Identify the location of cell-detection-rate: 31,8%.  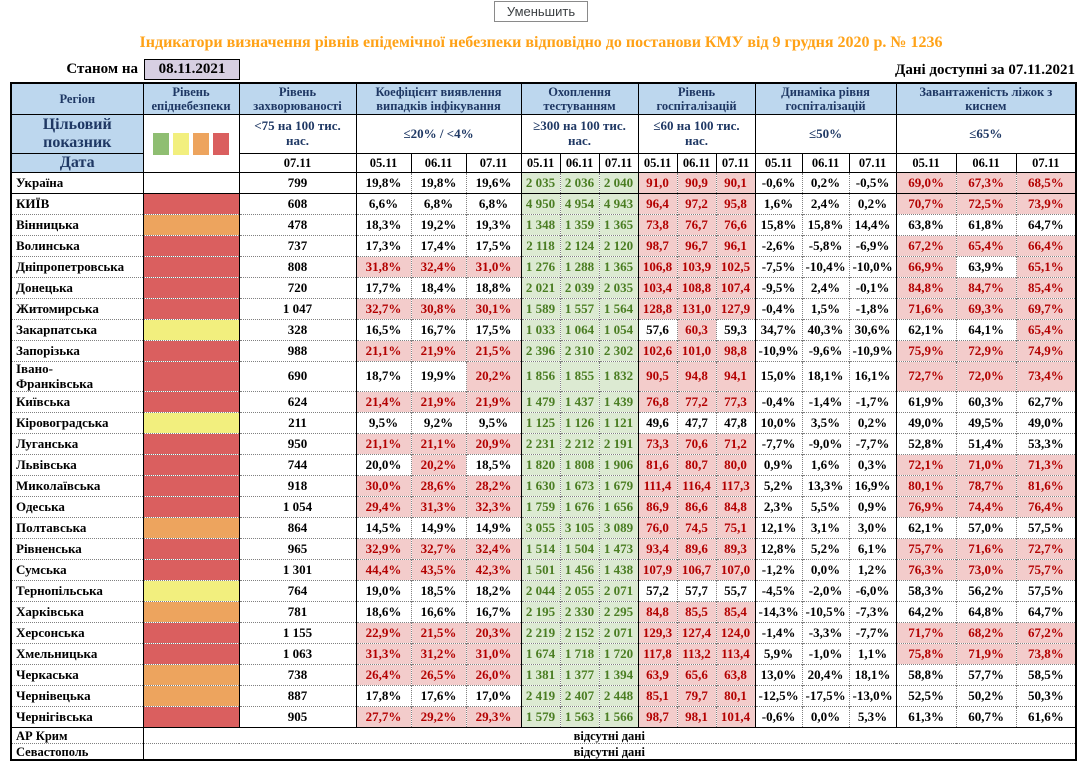
(383, 267).